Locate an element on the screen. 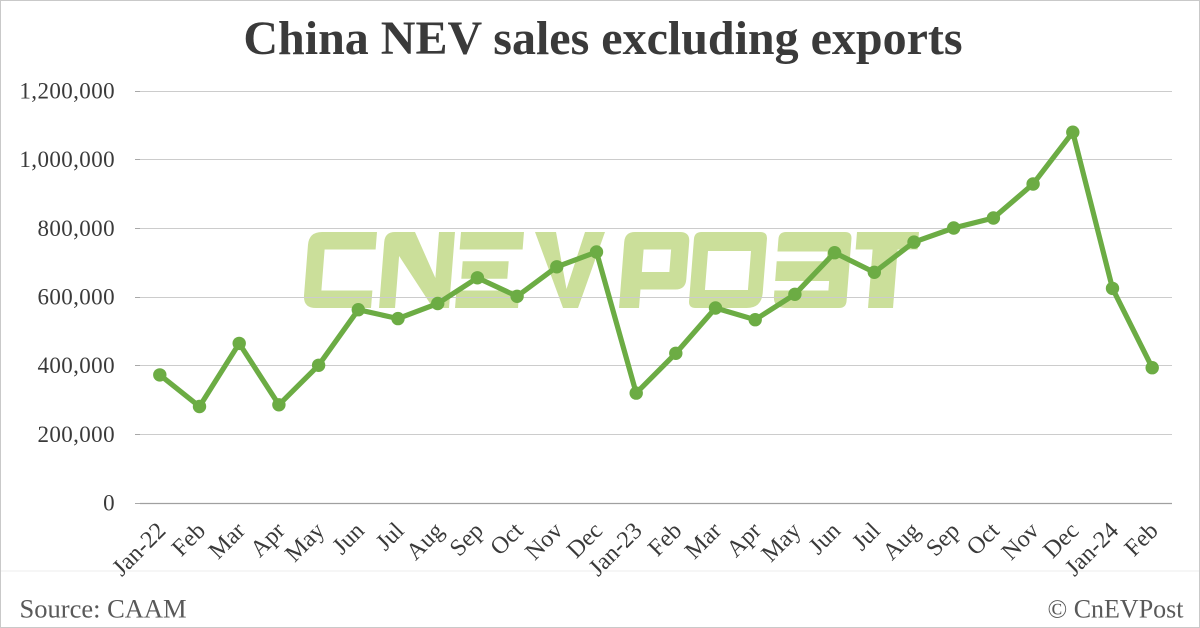 The image size is (1200, 628). svg-text:China NEV sales excluding expo: China NEV sales excluding exports is located at coordinates (602, 38).